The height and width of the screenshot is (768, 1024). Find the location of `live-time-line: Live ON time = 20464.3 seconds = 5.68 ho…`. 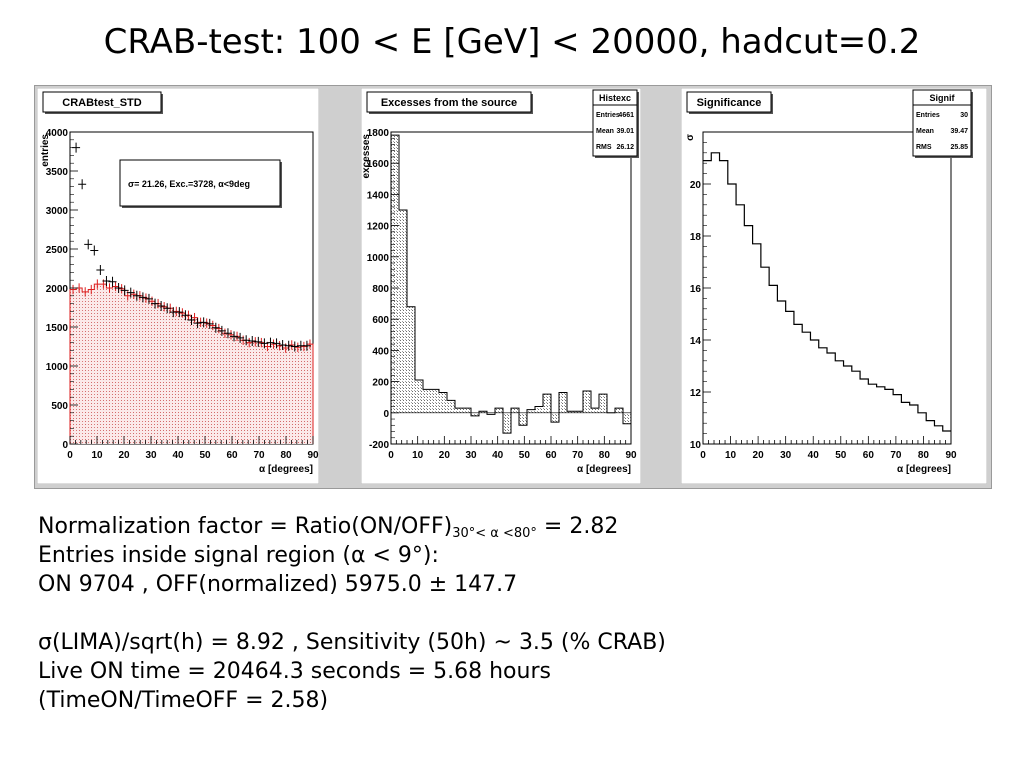

live-time-line: Live ON time = 20464.3 seconds = 5.68 ho… is located at coordinates (294, 671).